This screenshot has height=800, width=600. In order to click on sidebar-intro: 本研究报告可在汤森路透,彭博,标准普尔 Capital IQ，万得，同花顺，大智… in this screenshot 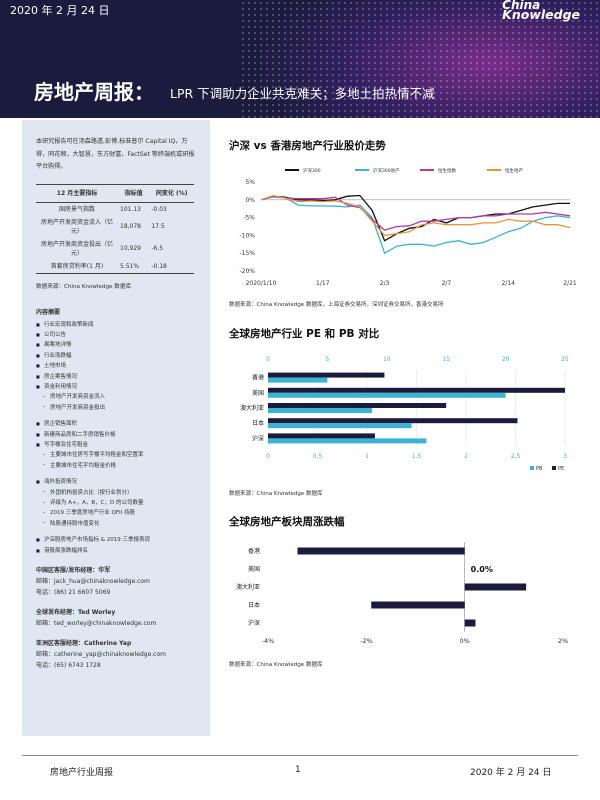, I will do `click(115, 154)`.